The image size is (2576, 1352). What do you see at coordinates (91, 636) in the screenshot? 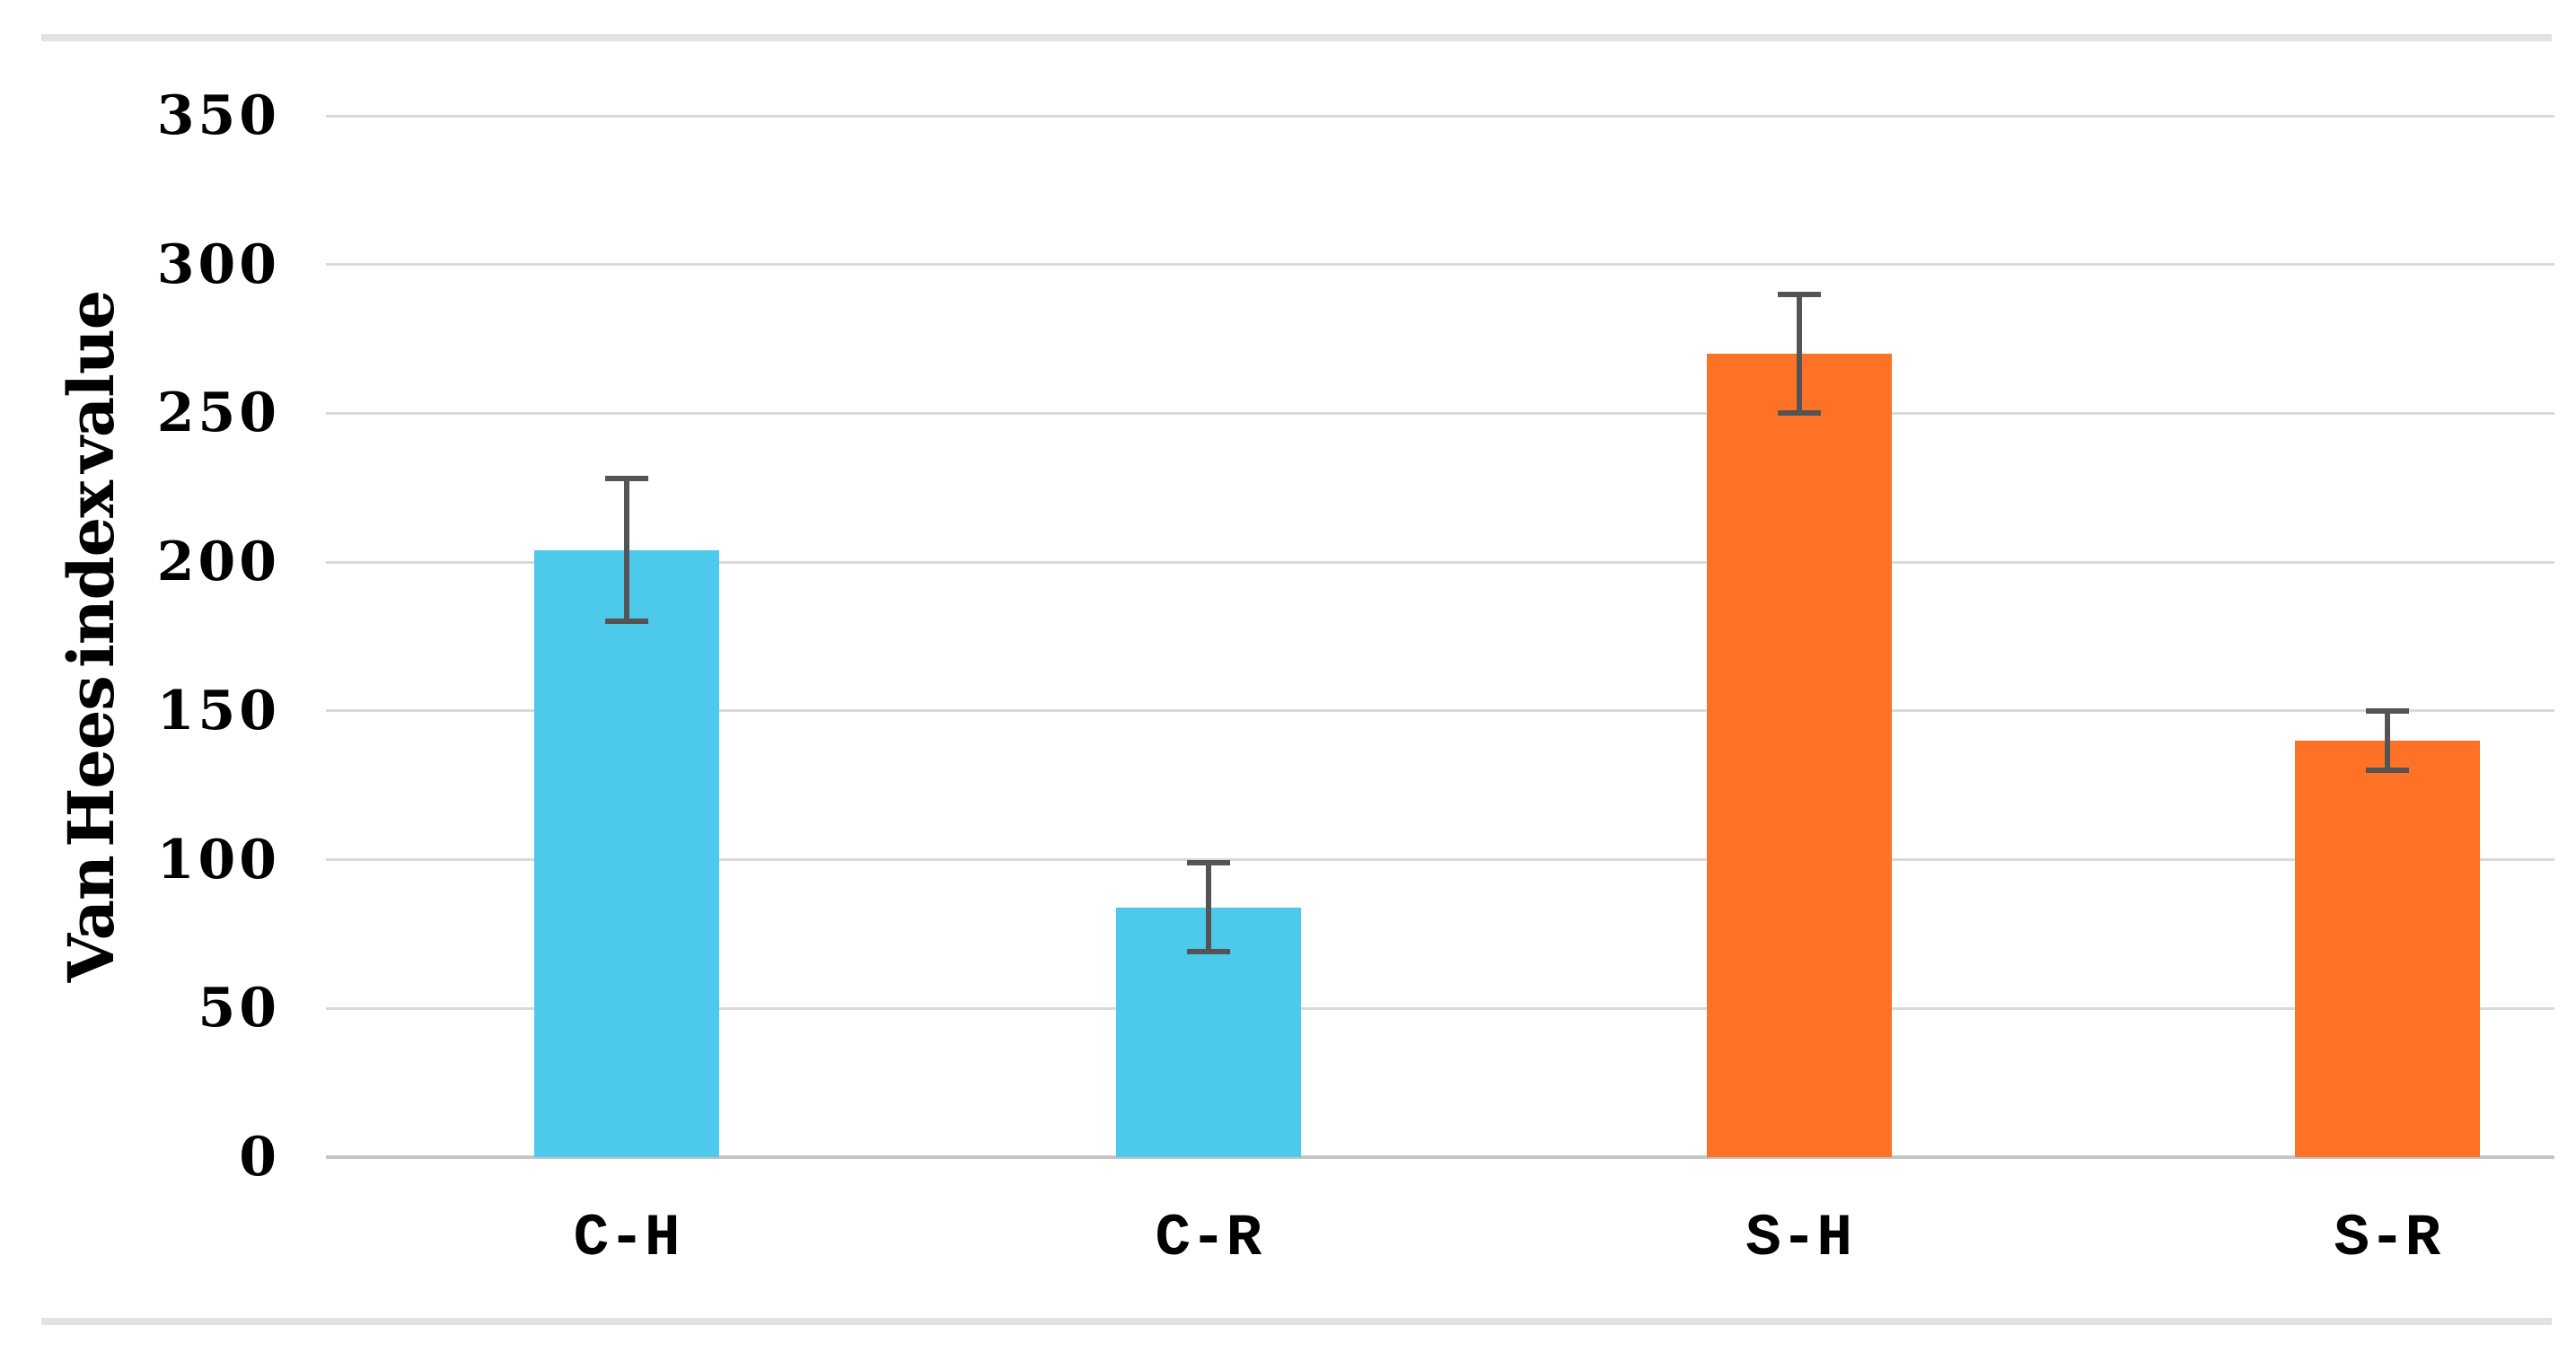
I see `y-axis-title: Van Hees index value` at bounding box center [91, 636].